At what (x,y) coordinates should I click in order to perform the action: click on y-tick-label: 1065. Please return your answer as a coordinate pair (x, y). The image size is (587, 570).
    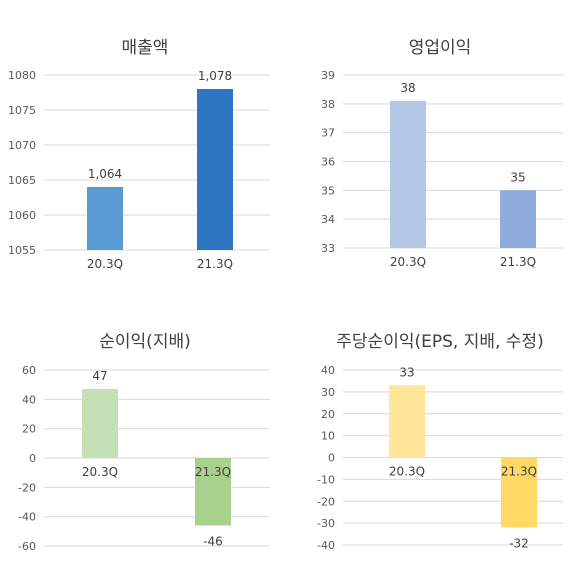
    Looking at the image, I should click on (22, 180).